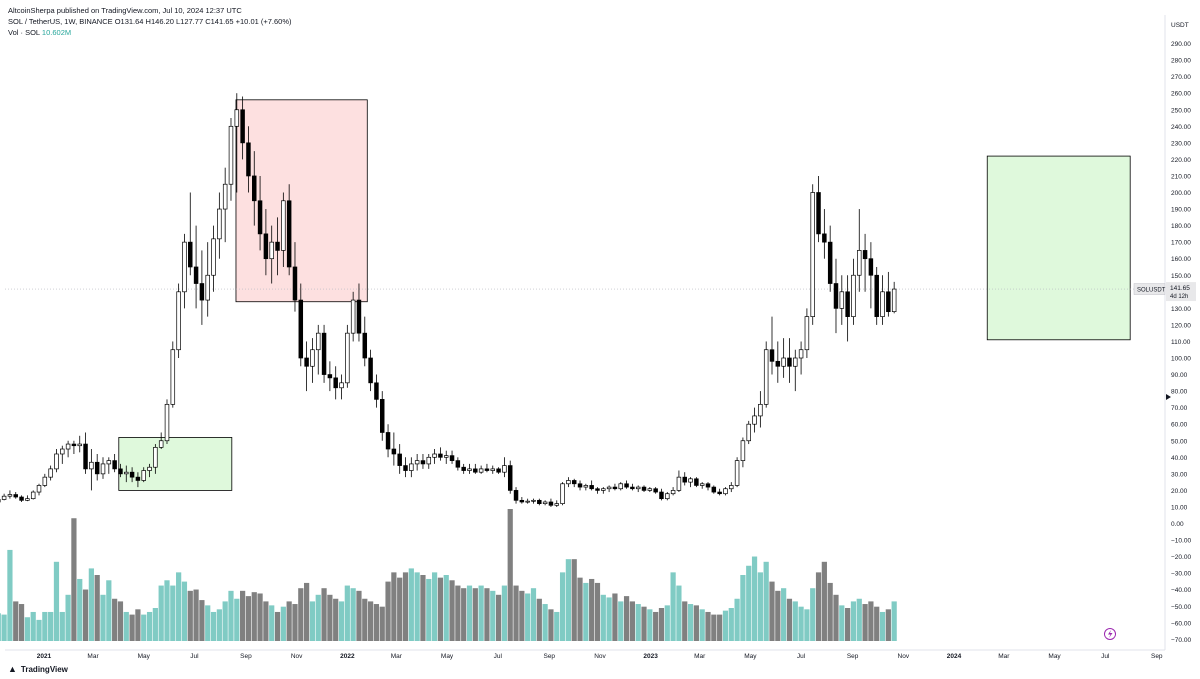 This screenshot has width=1200, height=679. What do you see at coordinates (1181, 210) in the screenshot?
I see `y-tick-label: 190.00` at bounding box center [1181, 210].